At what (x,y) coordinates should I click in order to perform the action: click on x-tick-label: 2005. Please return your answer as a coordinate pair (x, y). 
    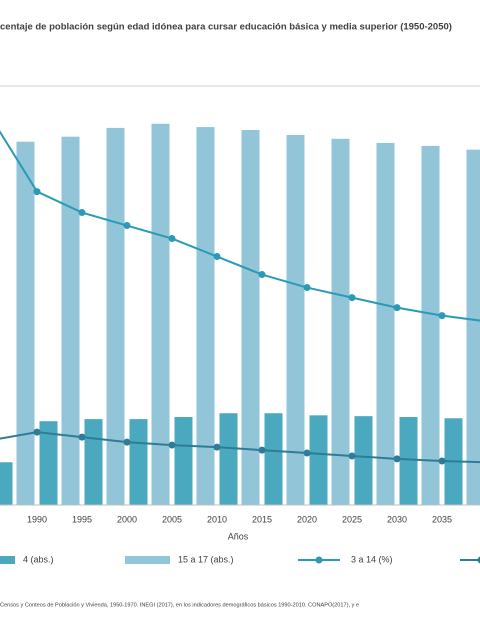
    Looking at the image, I should click on (172, 519).